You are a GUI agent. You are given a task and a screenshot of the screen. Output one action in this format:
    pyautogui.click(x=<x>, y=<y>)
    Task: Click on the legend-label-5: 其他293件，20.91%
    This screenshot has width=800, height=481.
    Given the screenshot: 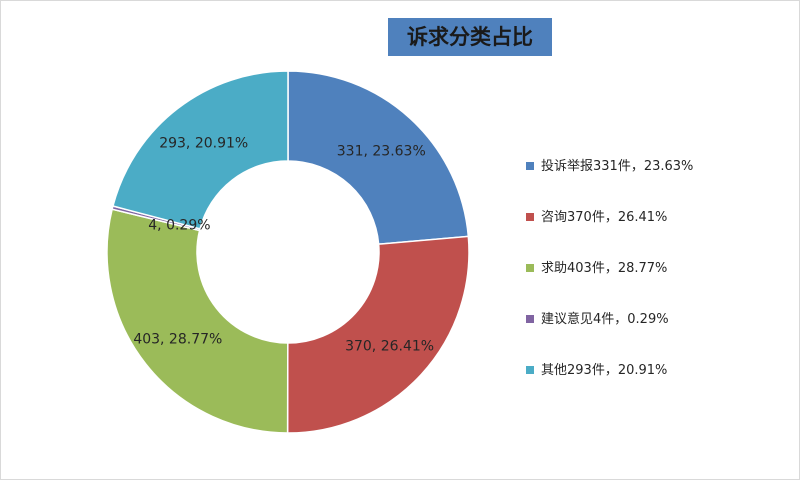 What is the action you would take?
    pyautogui.click(x=604, y=370)
    